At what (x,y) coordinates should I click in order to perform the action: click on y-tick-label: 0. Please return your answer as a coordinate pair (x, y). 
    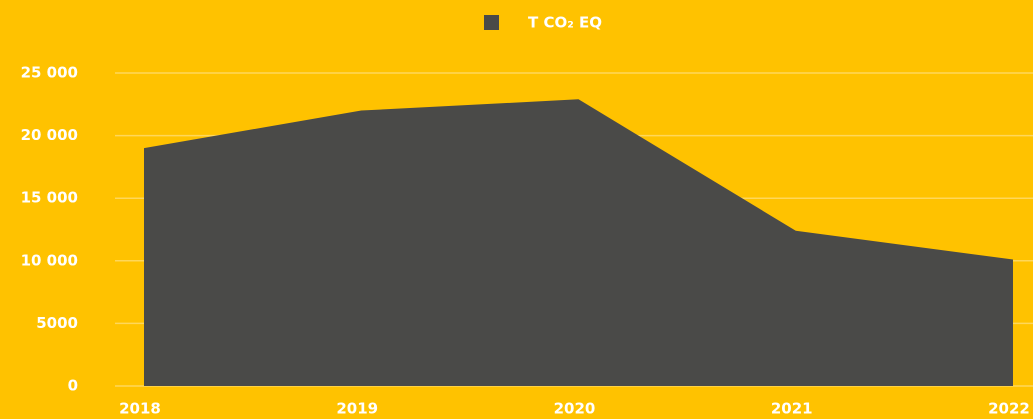
    Looking at the image, I should click on (73, 386).